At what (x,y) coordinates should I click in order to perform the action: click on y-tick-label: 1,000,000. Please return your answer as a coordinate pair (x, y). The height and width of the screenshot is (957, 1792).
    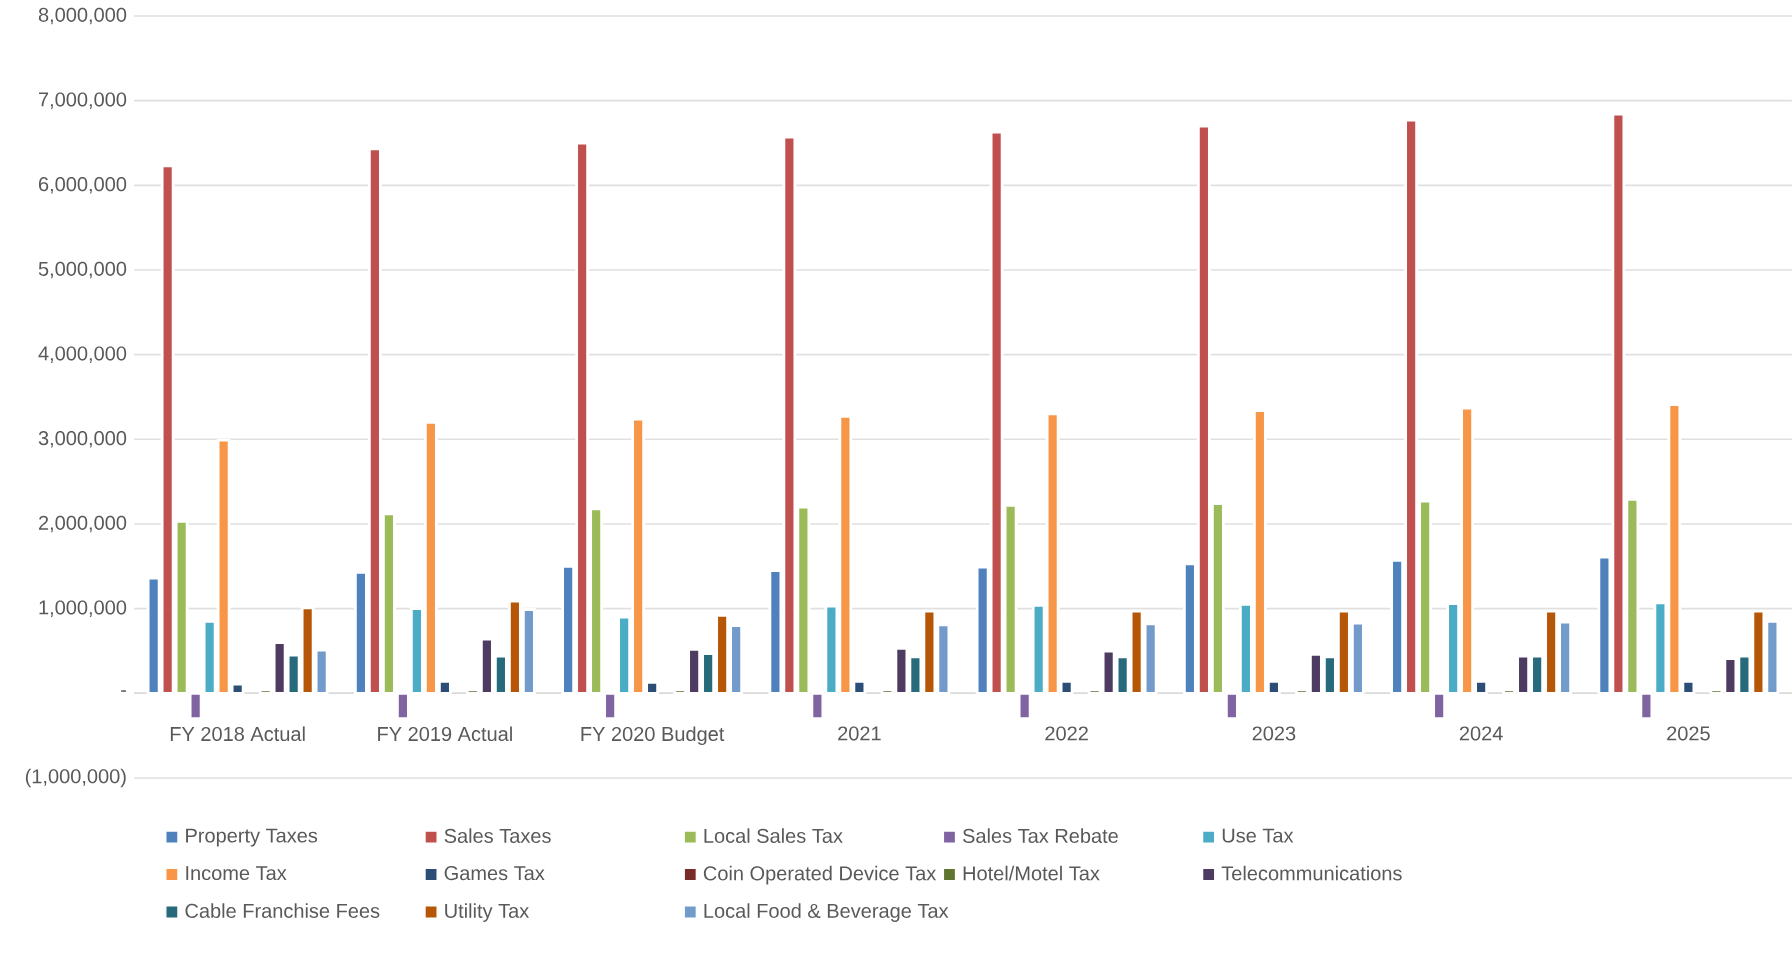
    Looking at the image, I should click on (83, 608).